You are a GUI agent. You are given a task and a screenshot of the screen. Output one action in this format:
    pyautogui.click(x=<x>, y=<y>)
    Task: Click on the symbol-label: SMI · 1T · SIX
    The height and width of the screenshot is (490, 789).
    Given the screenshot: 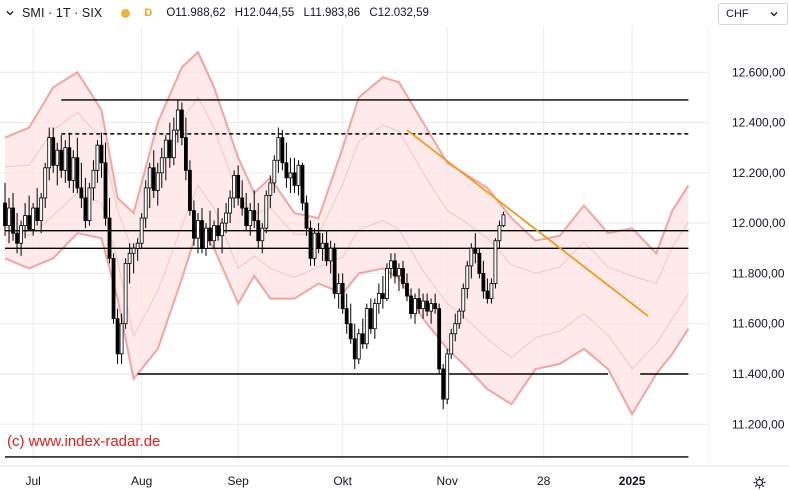 What is the action you would take?
    pyautogui.click(x=62, y=13)
    